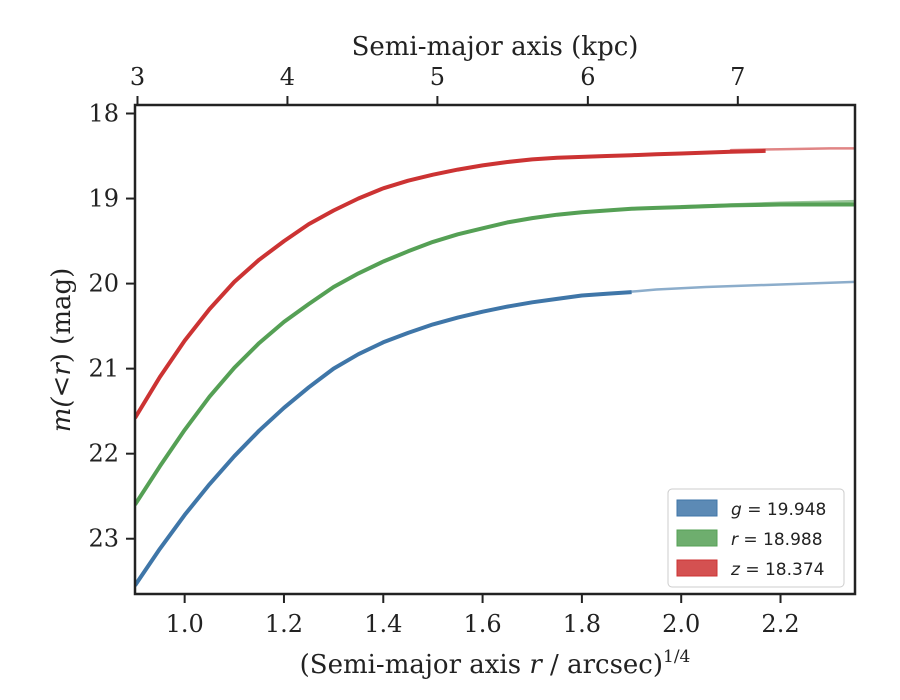 Image resolution: width=900 pixels, height=700 pixels. Describe the element at coordinates (777, 570) in the screenshot. I see `legend-label-z: z = 18.374` at that location.